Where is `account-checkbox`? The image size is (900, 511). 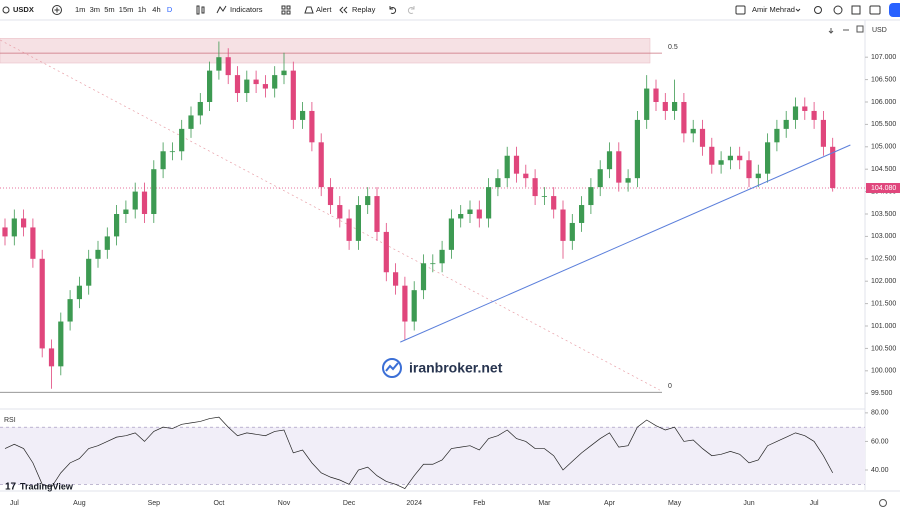 account-checkbox is located at coordinates (740, 10).